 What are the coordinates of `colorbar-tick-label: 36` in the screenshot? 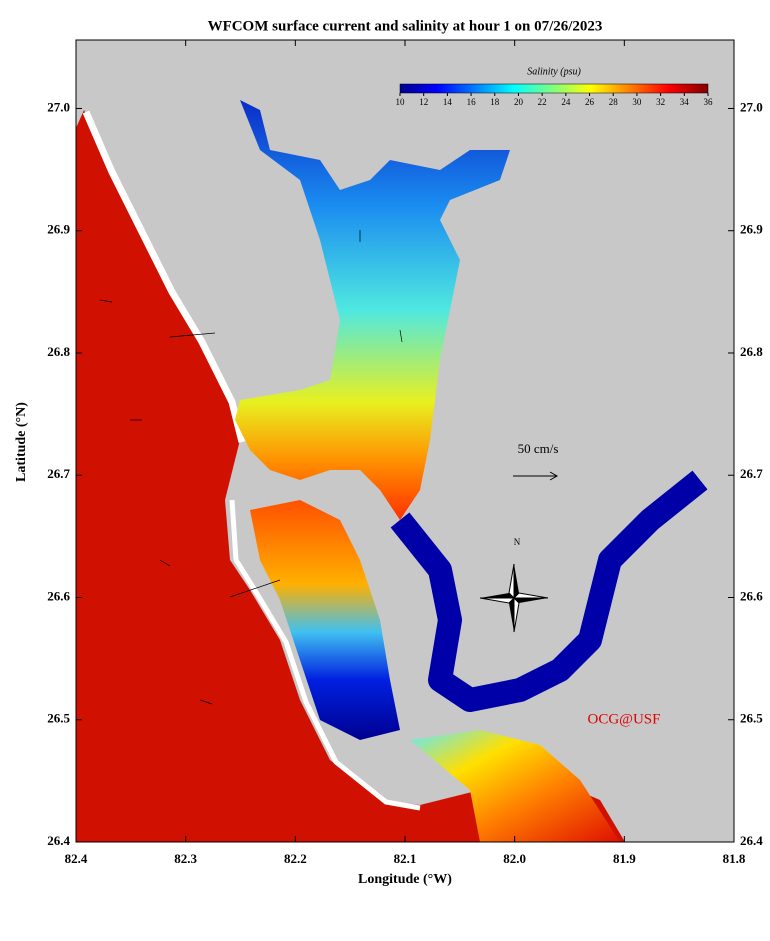 It's located at (709, 102).